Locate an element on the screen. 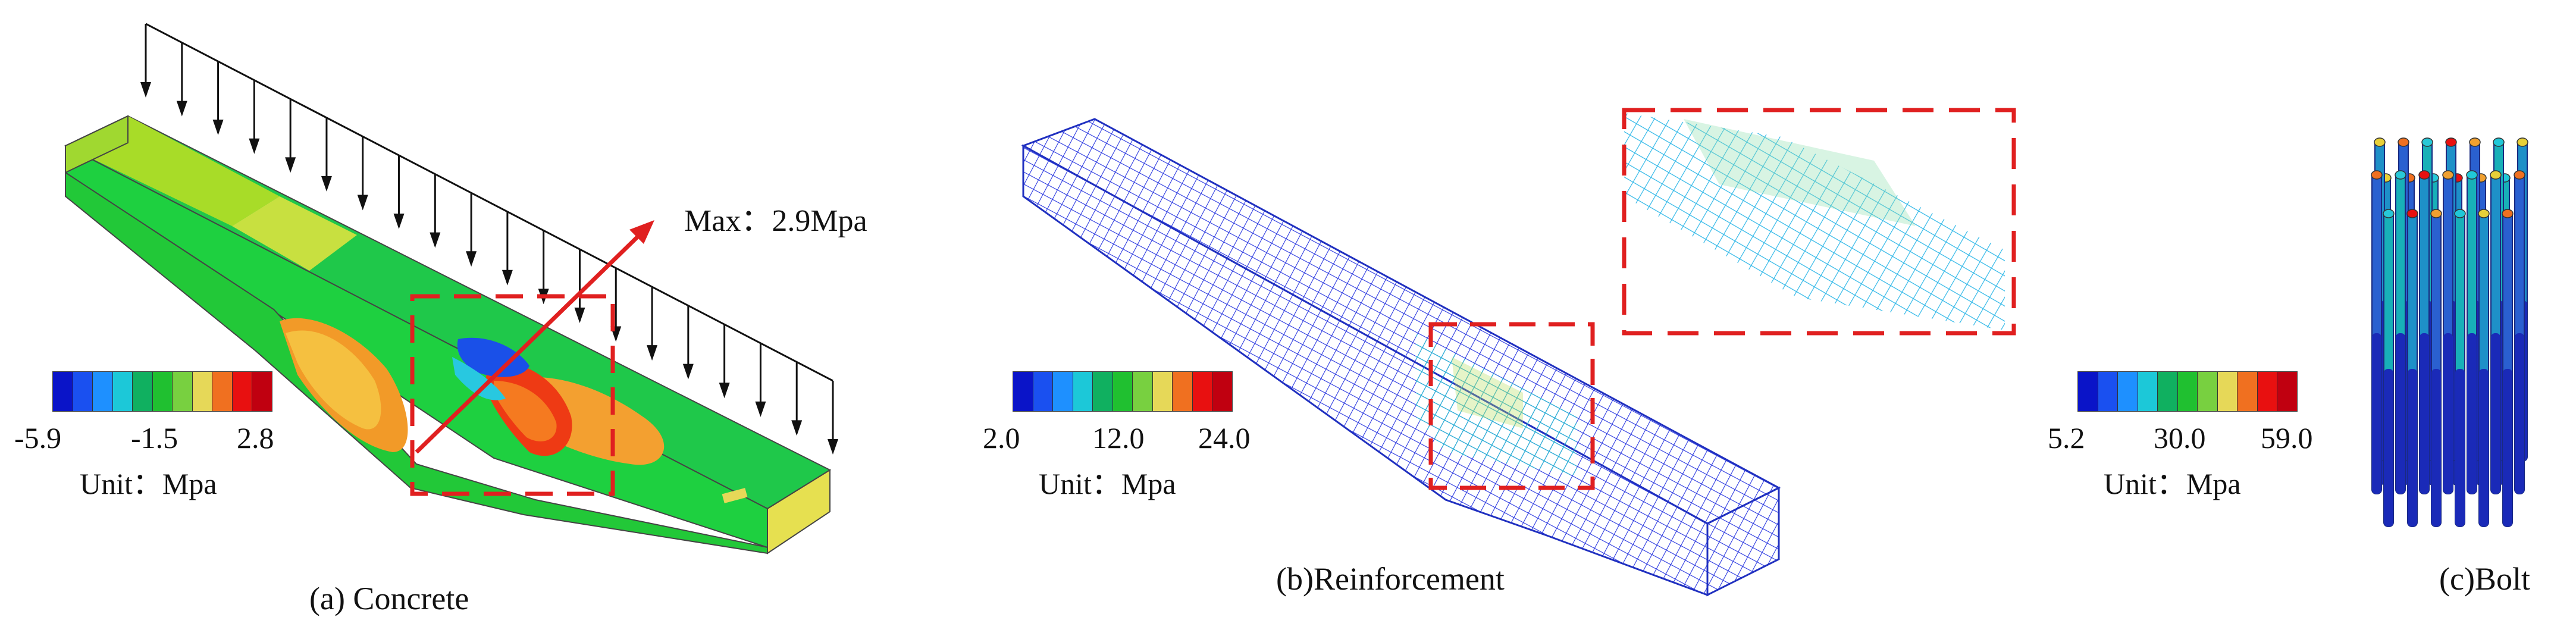  stress-zone-blue is located at coordinates (493, 357).